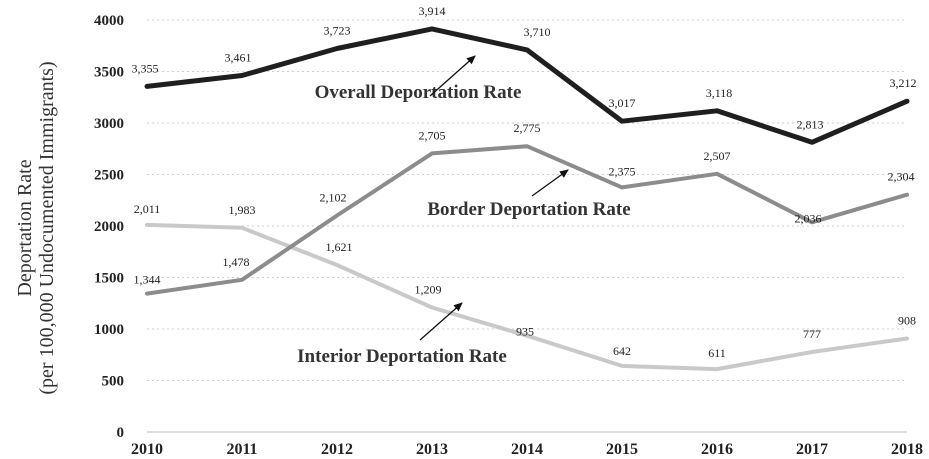  What do you see at coordinates (528, 209) in the screenshot?
I see `series-name-label: Border Deportation Rate` at bounding box center [528, 209].